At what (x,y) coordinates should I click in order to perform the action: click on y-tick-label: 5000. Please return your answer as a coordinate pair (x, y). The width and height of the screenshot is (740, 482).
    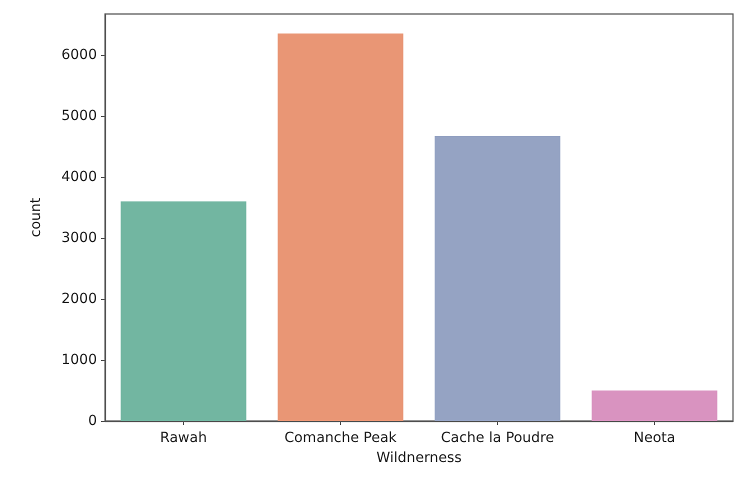
    Looking at the image, I should click on (79, 116).